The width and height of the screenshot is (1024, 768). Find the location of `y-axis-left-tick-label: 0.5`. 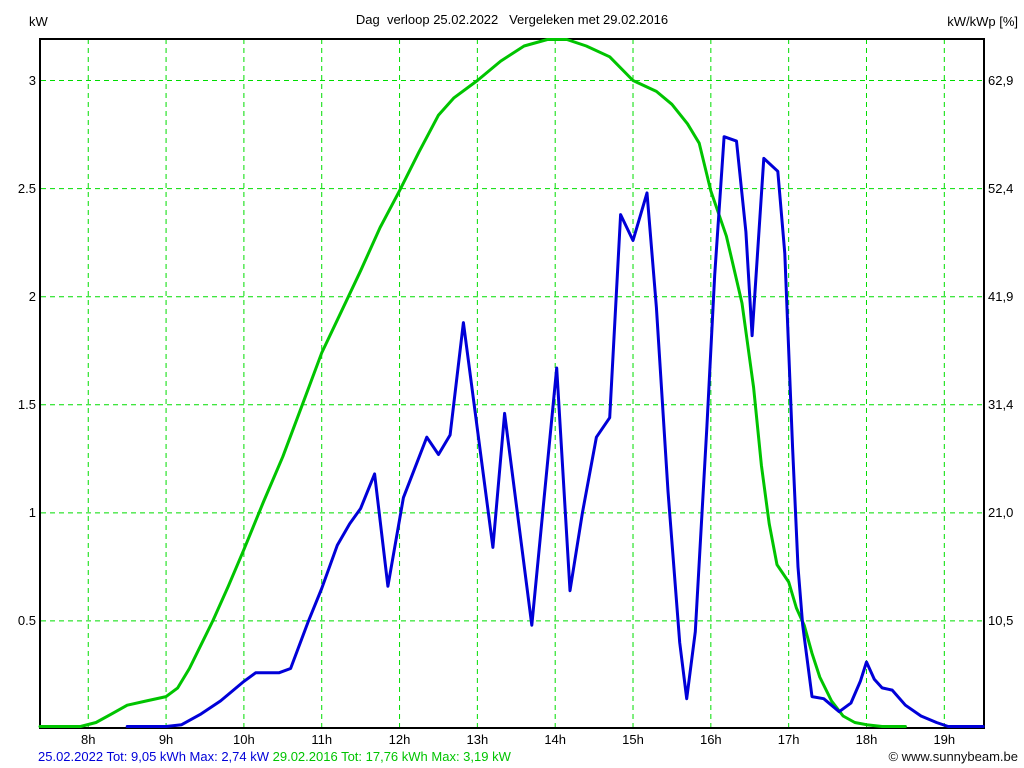

y-axis-left-tick-label: 0.5 is located at coordinates (26, 620).